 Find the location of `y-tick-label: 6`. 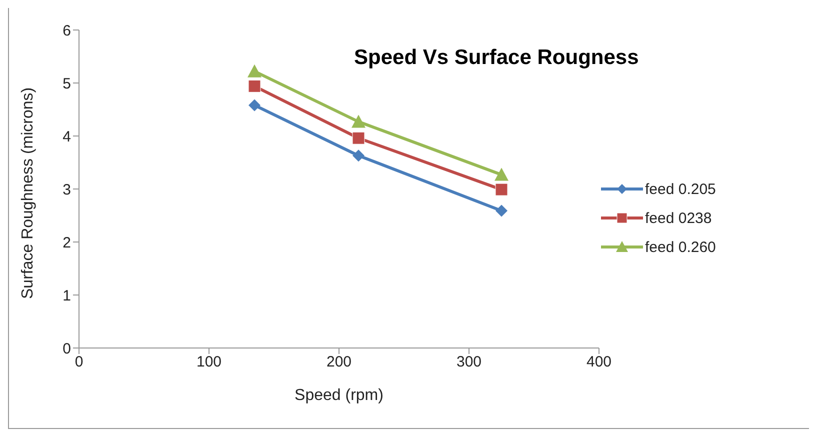

y-tick-label: 6 is located at coordinates (66, 31).